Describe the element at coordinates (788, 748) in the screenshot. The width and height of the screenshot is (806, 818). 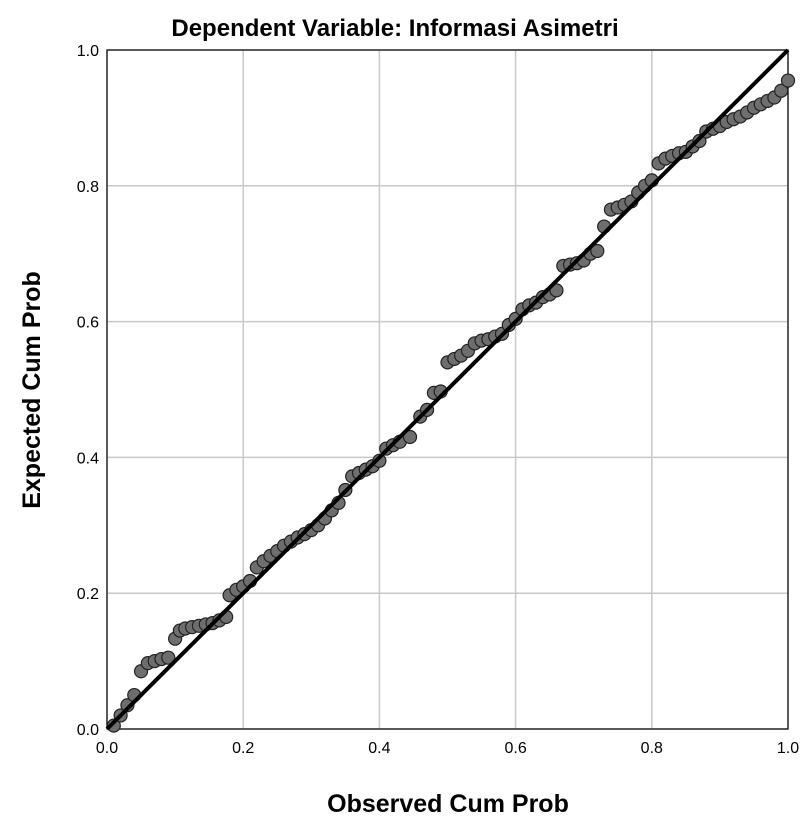
I see `x-tick-label: 1.0` at that location.